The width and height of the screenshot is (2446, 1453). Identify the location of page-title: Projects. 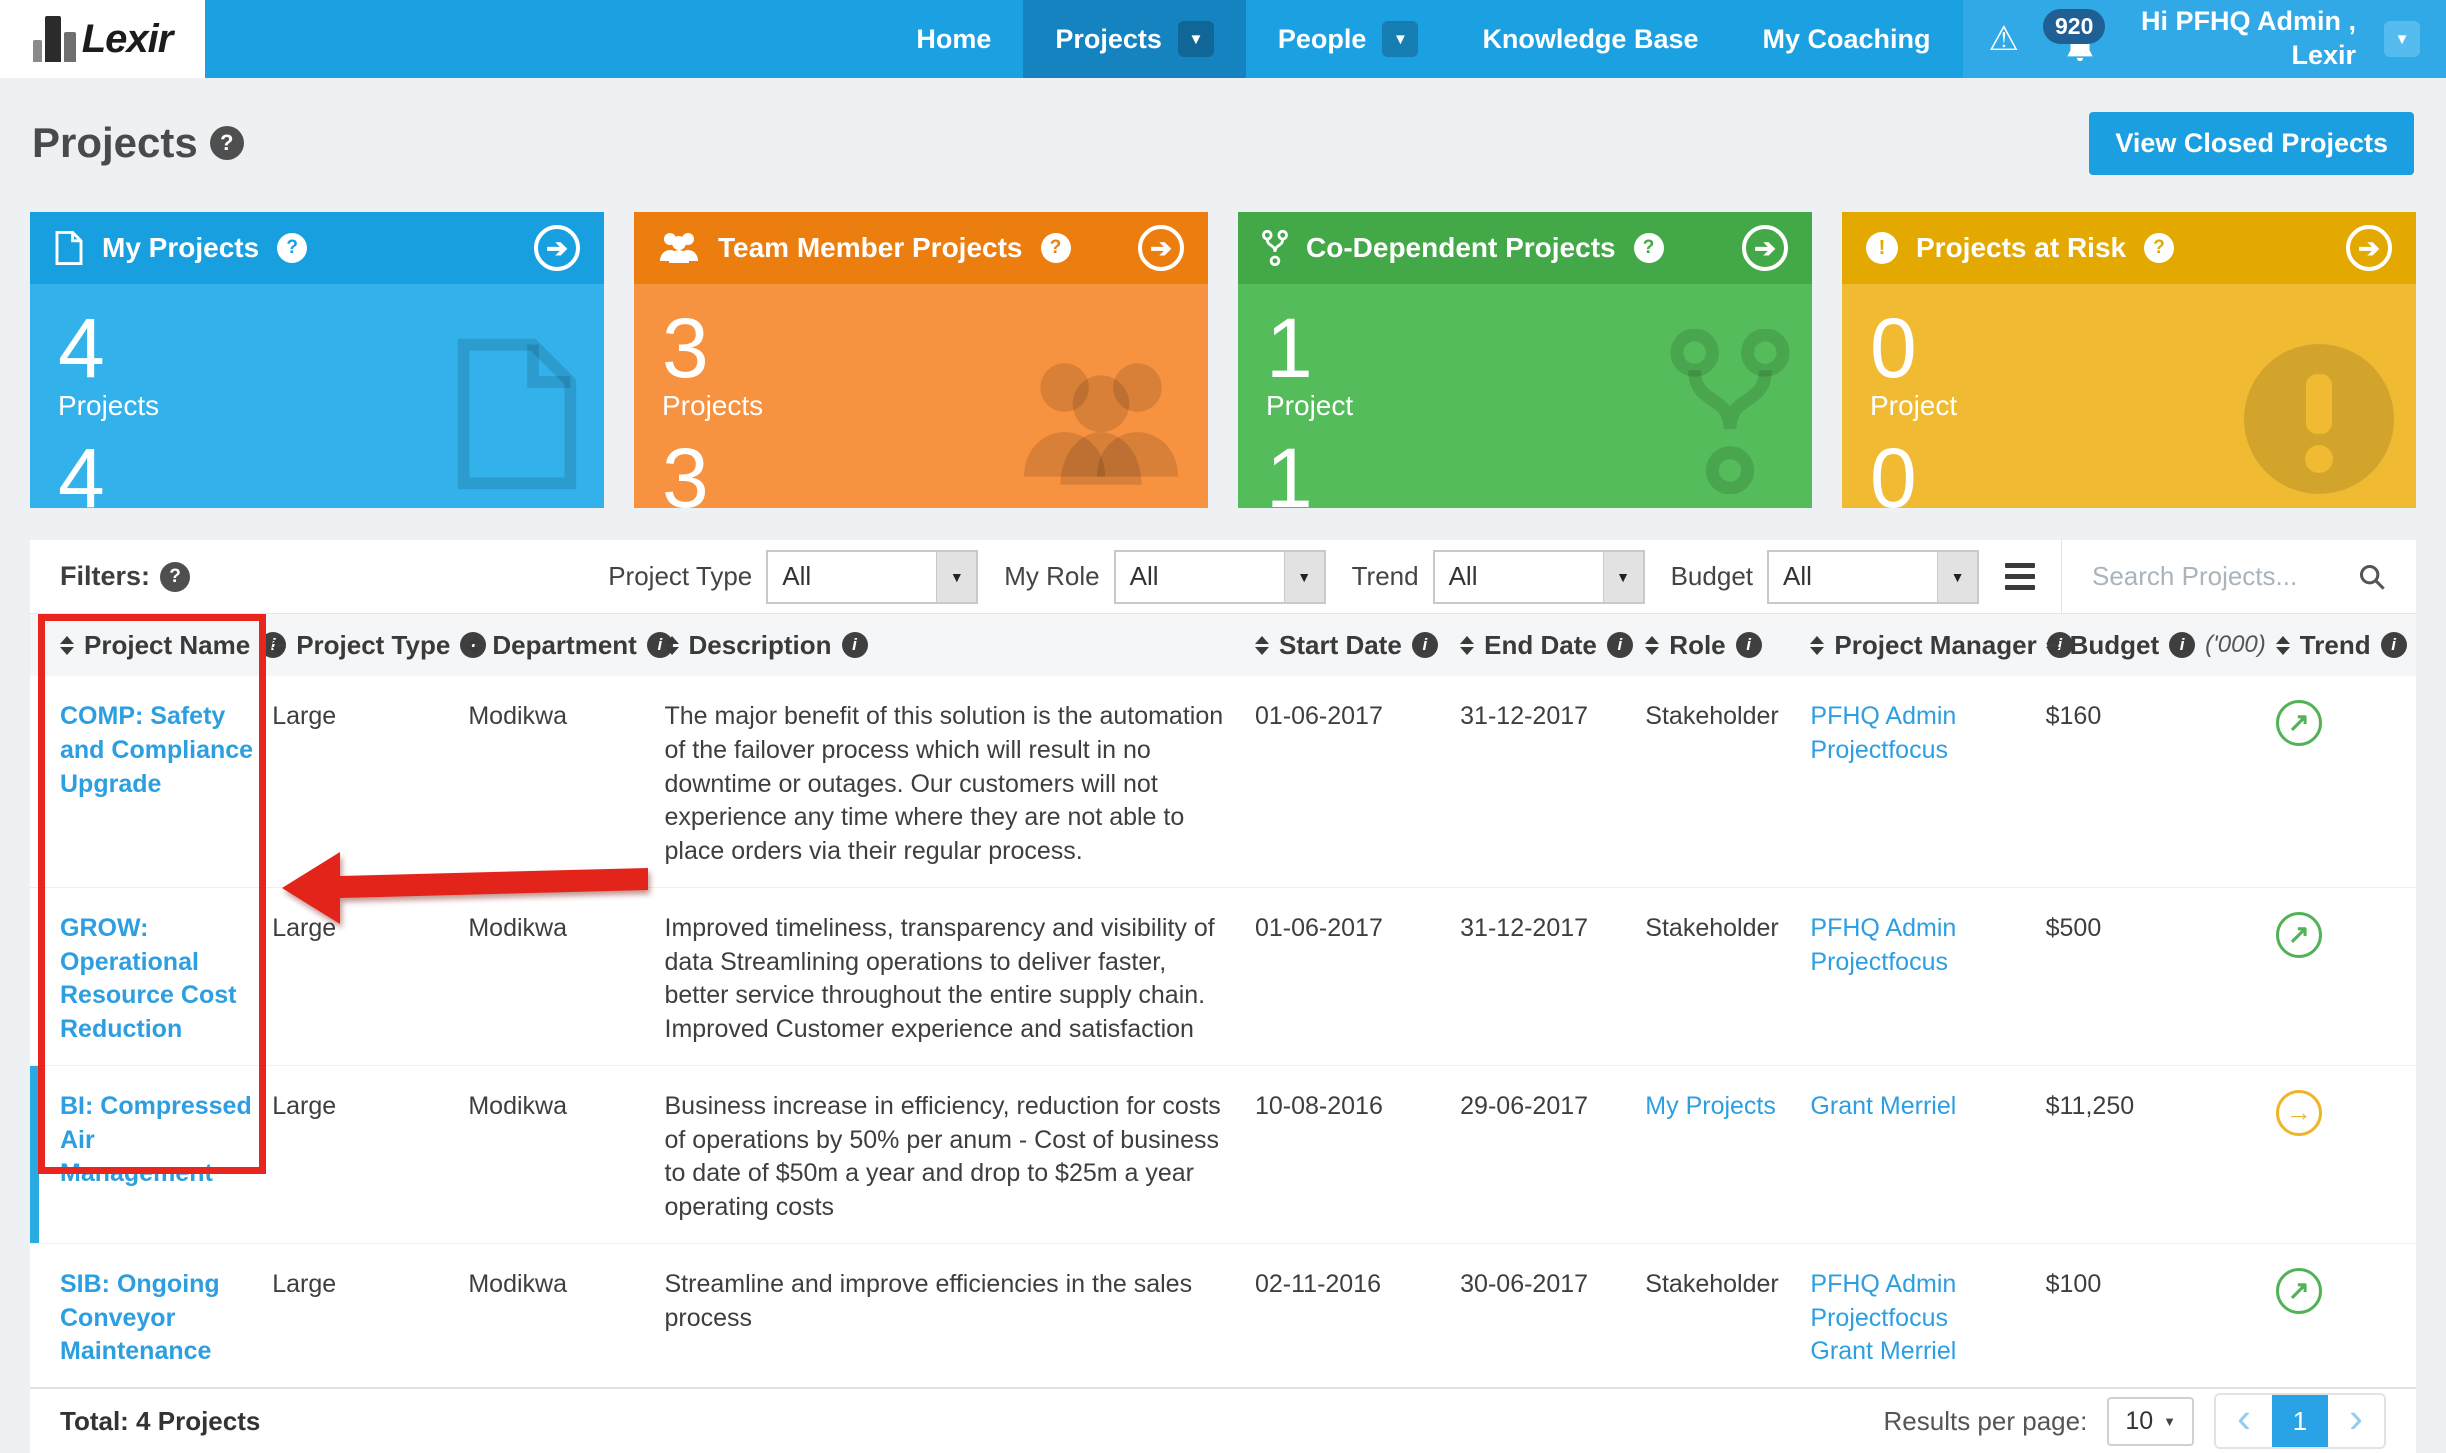
(115, 142).